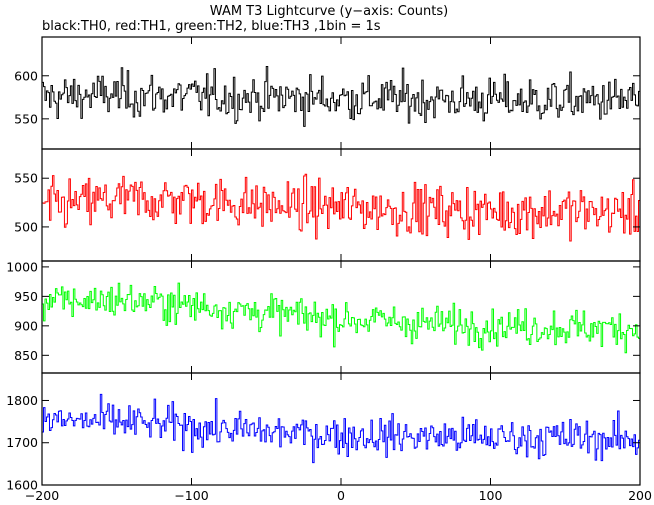 The image size is (654, 505). I want to click on x-tick-label: 200, so click(640, 495).